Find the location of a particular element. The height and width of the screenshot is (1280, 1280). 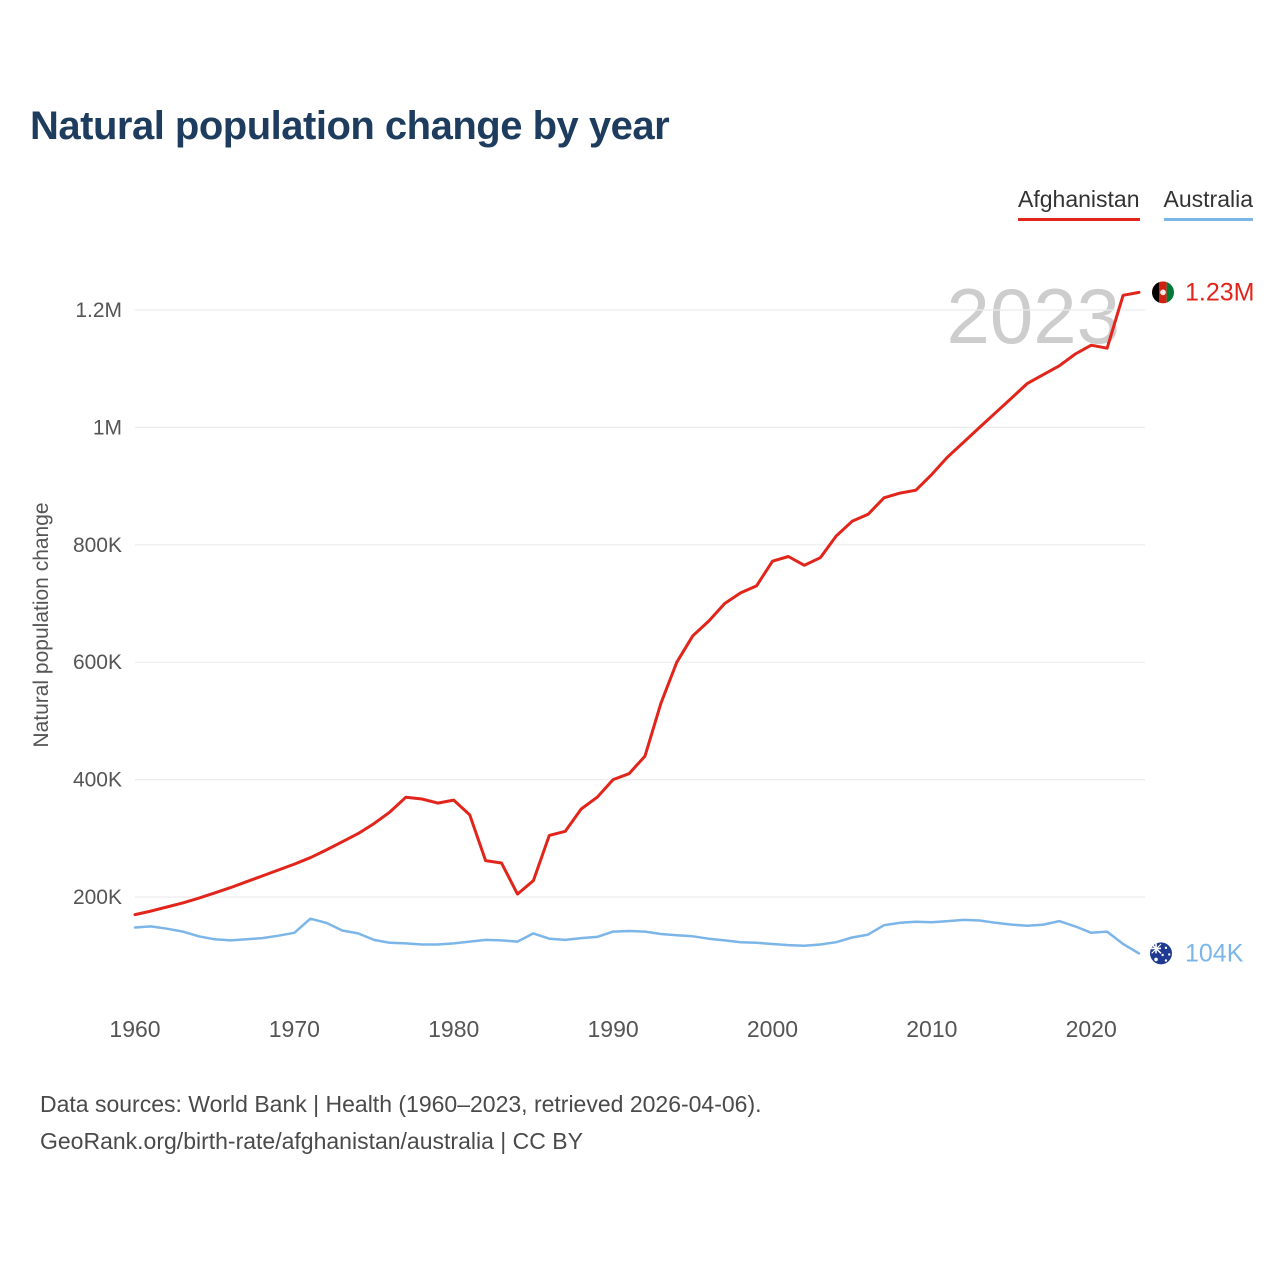

x-tick-label: 1990 is located at coordinates (613, 1029).